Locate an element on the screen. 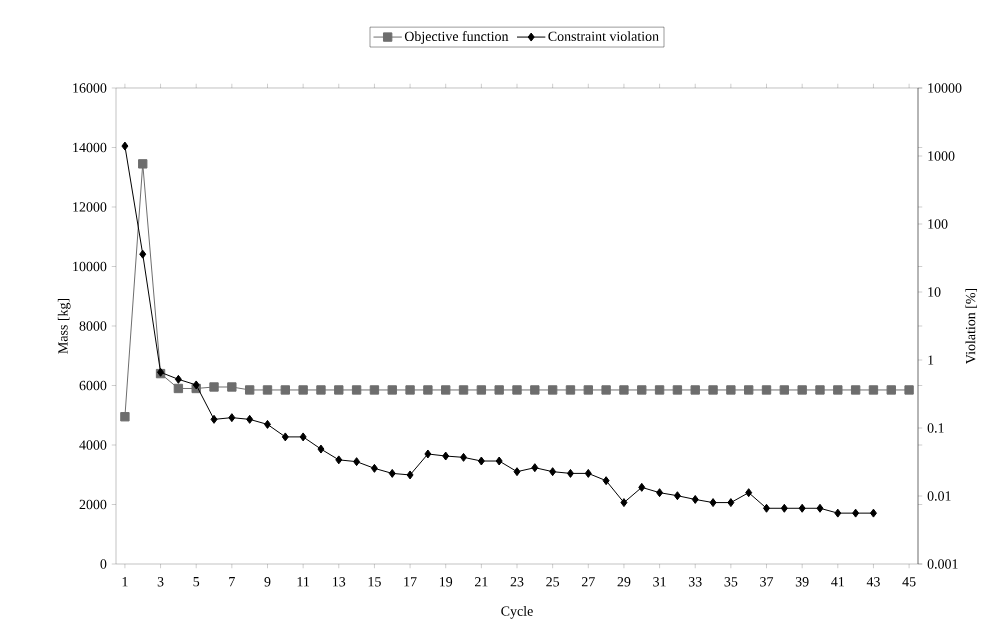 This screenshot has width=1003, height=644. x-tick-label: 33 is located at coordinates (695, 582).